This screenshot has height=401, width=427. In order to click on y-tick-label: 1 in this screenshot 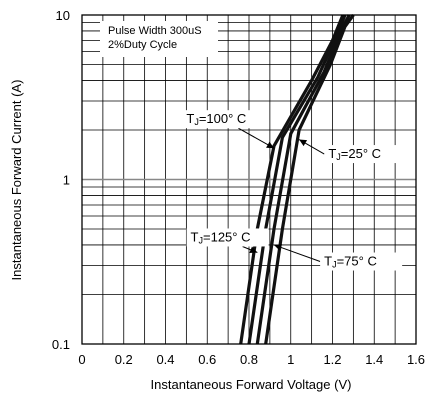, I will do `click(66, 180)`.